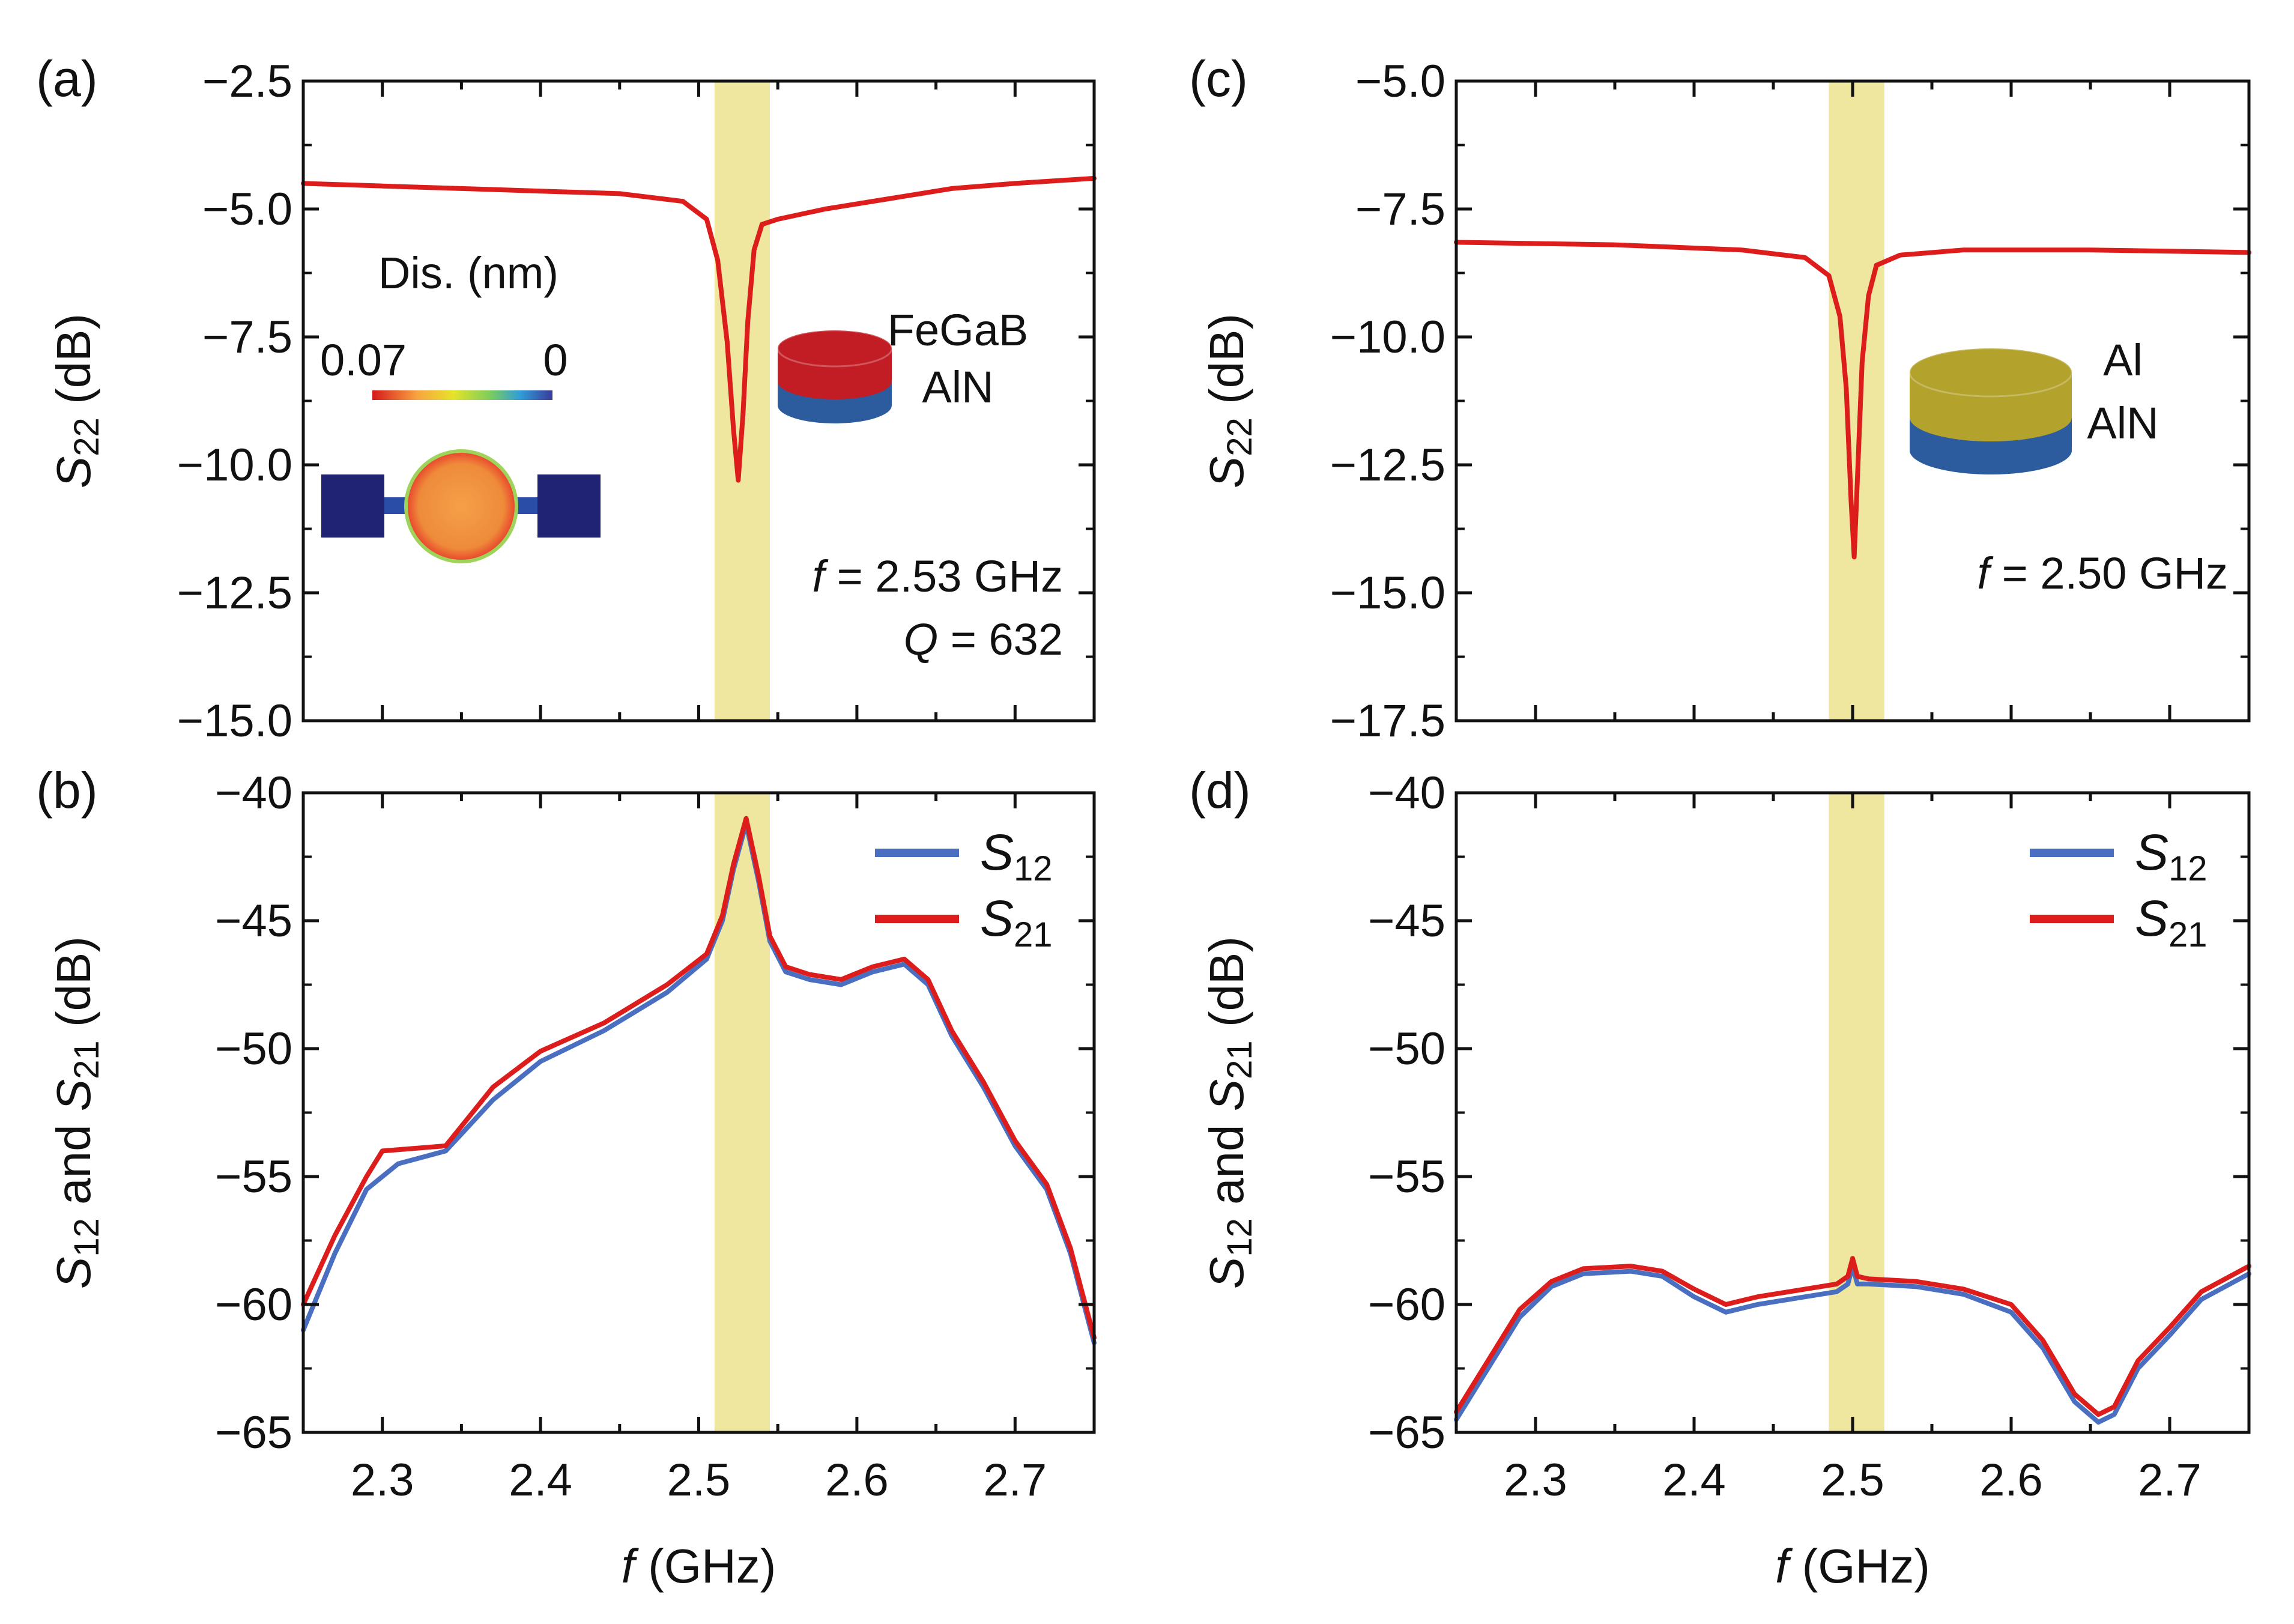  What do you see at coordinates (1000, 639) in the screenshot?
I see `annotation-value: = 632` at bounding box center [1000, 639].